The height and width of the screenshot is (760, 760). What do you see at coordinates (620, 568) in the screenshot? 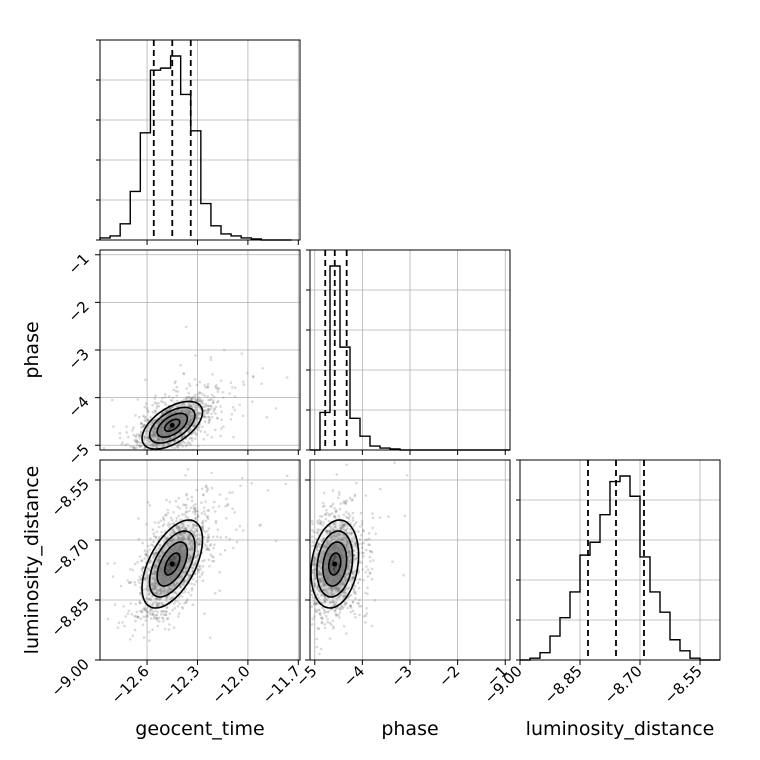
I see `histogram-luminosity_distance` at bounding box center [620, 568].